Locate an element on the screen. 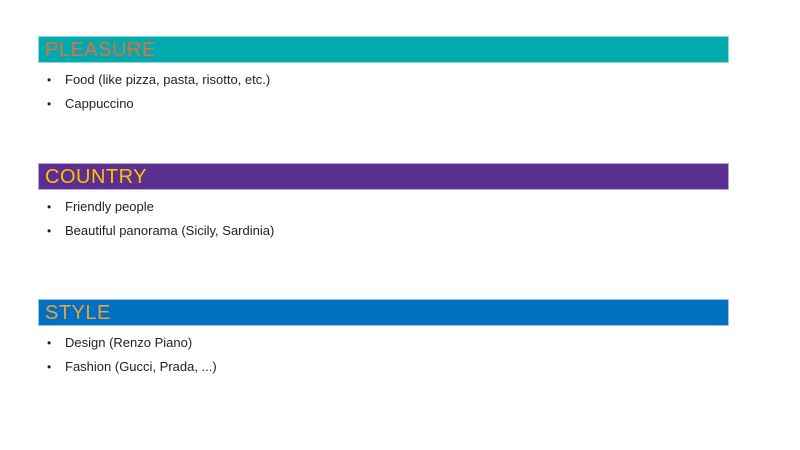 The height and width of the screenshot is (450, 800). section-header-bar-country: COUNTRY is located at coordinates (383, 176).